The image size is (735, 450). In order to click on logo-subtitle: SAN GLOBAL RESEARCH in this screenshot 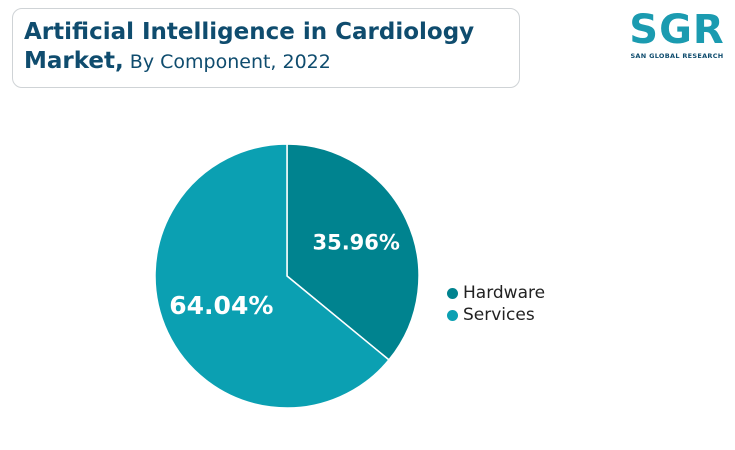, I will do `click(677, 56)`.